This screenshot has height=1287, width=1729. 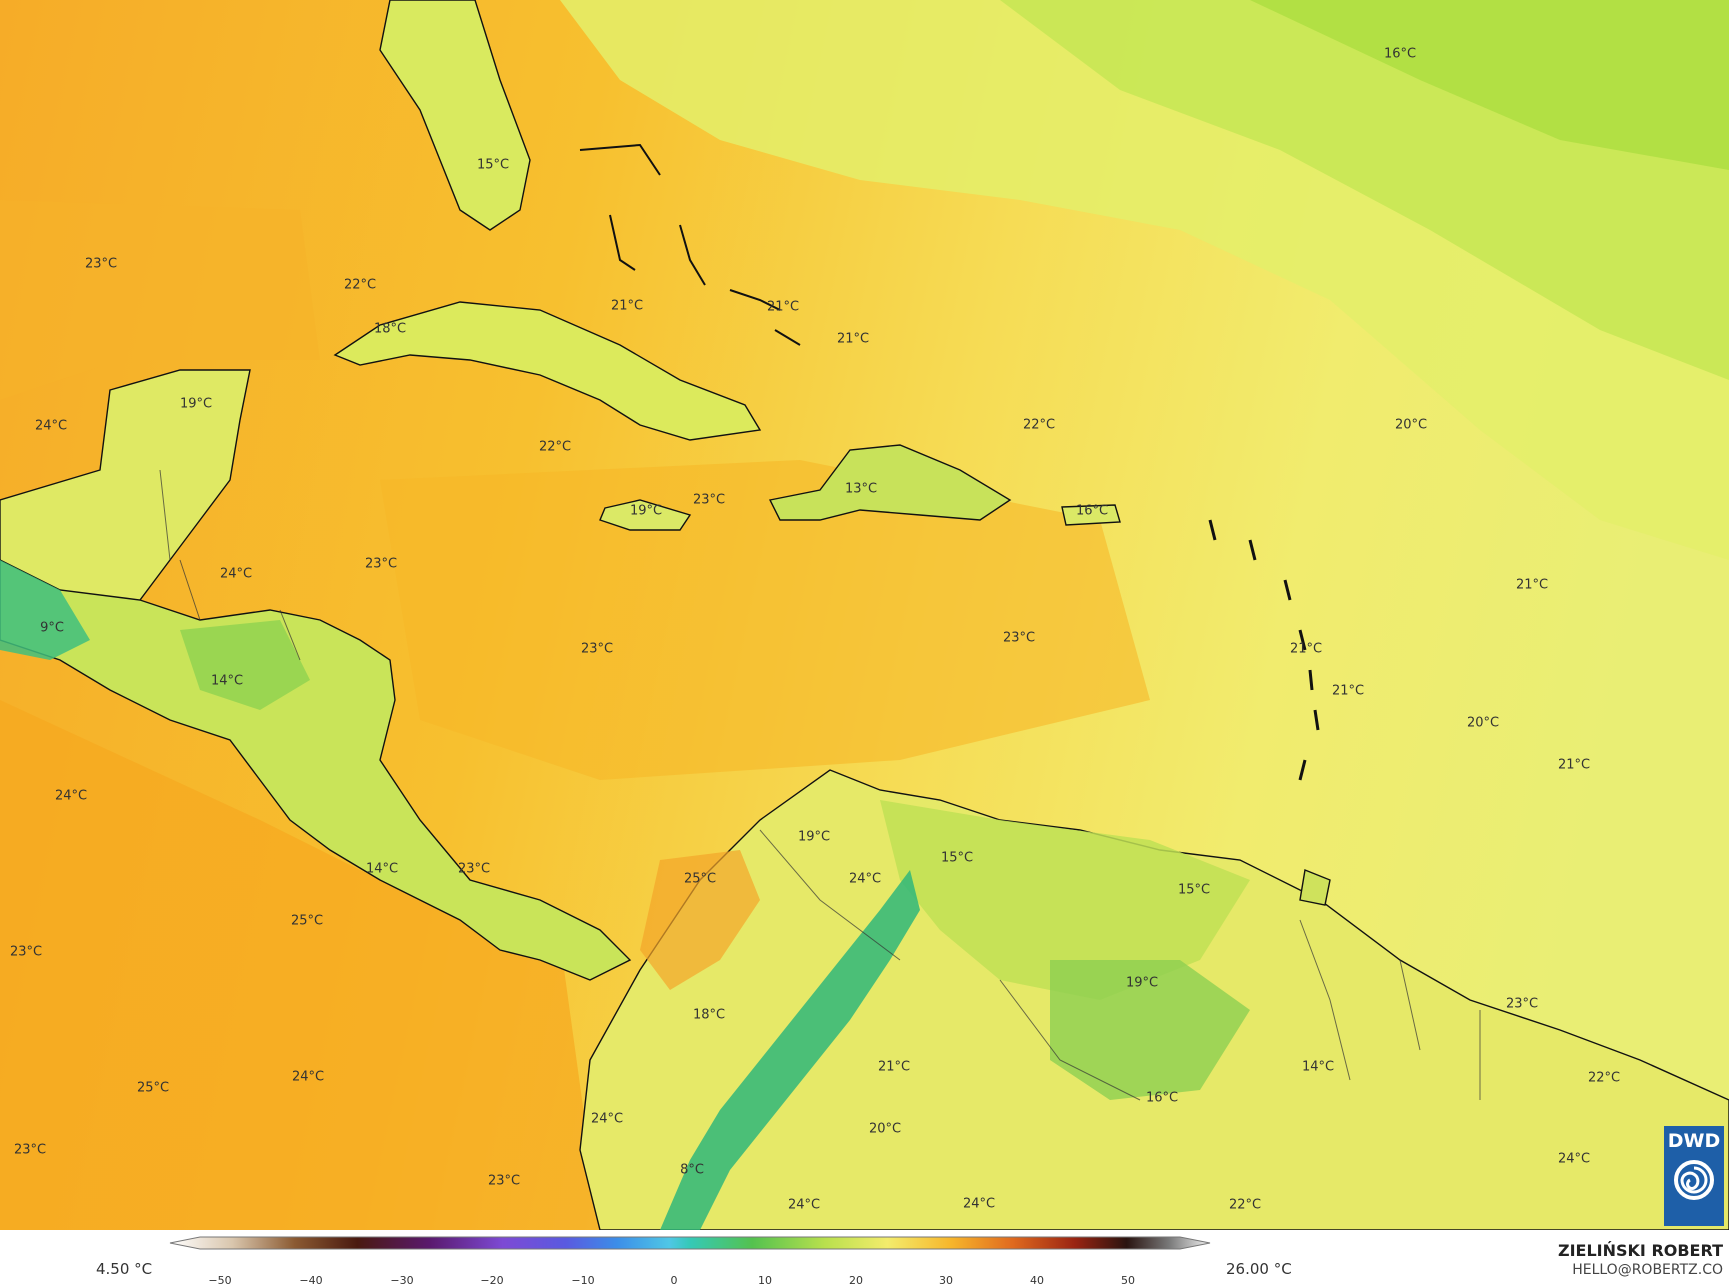 What do you see at coordinates (765, 620) in the screenshot?
I see `caribbean-warm-zone` at bounding box center [765, 620].